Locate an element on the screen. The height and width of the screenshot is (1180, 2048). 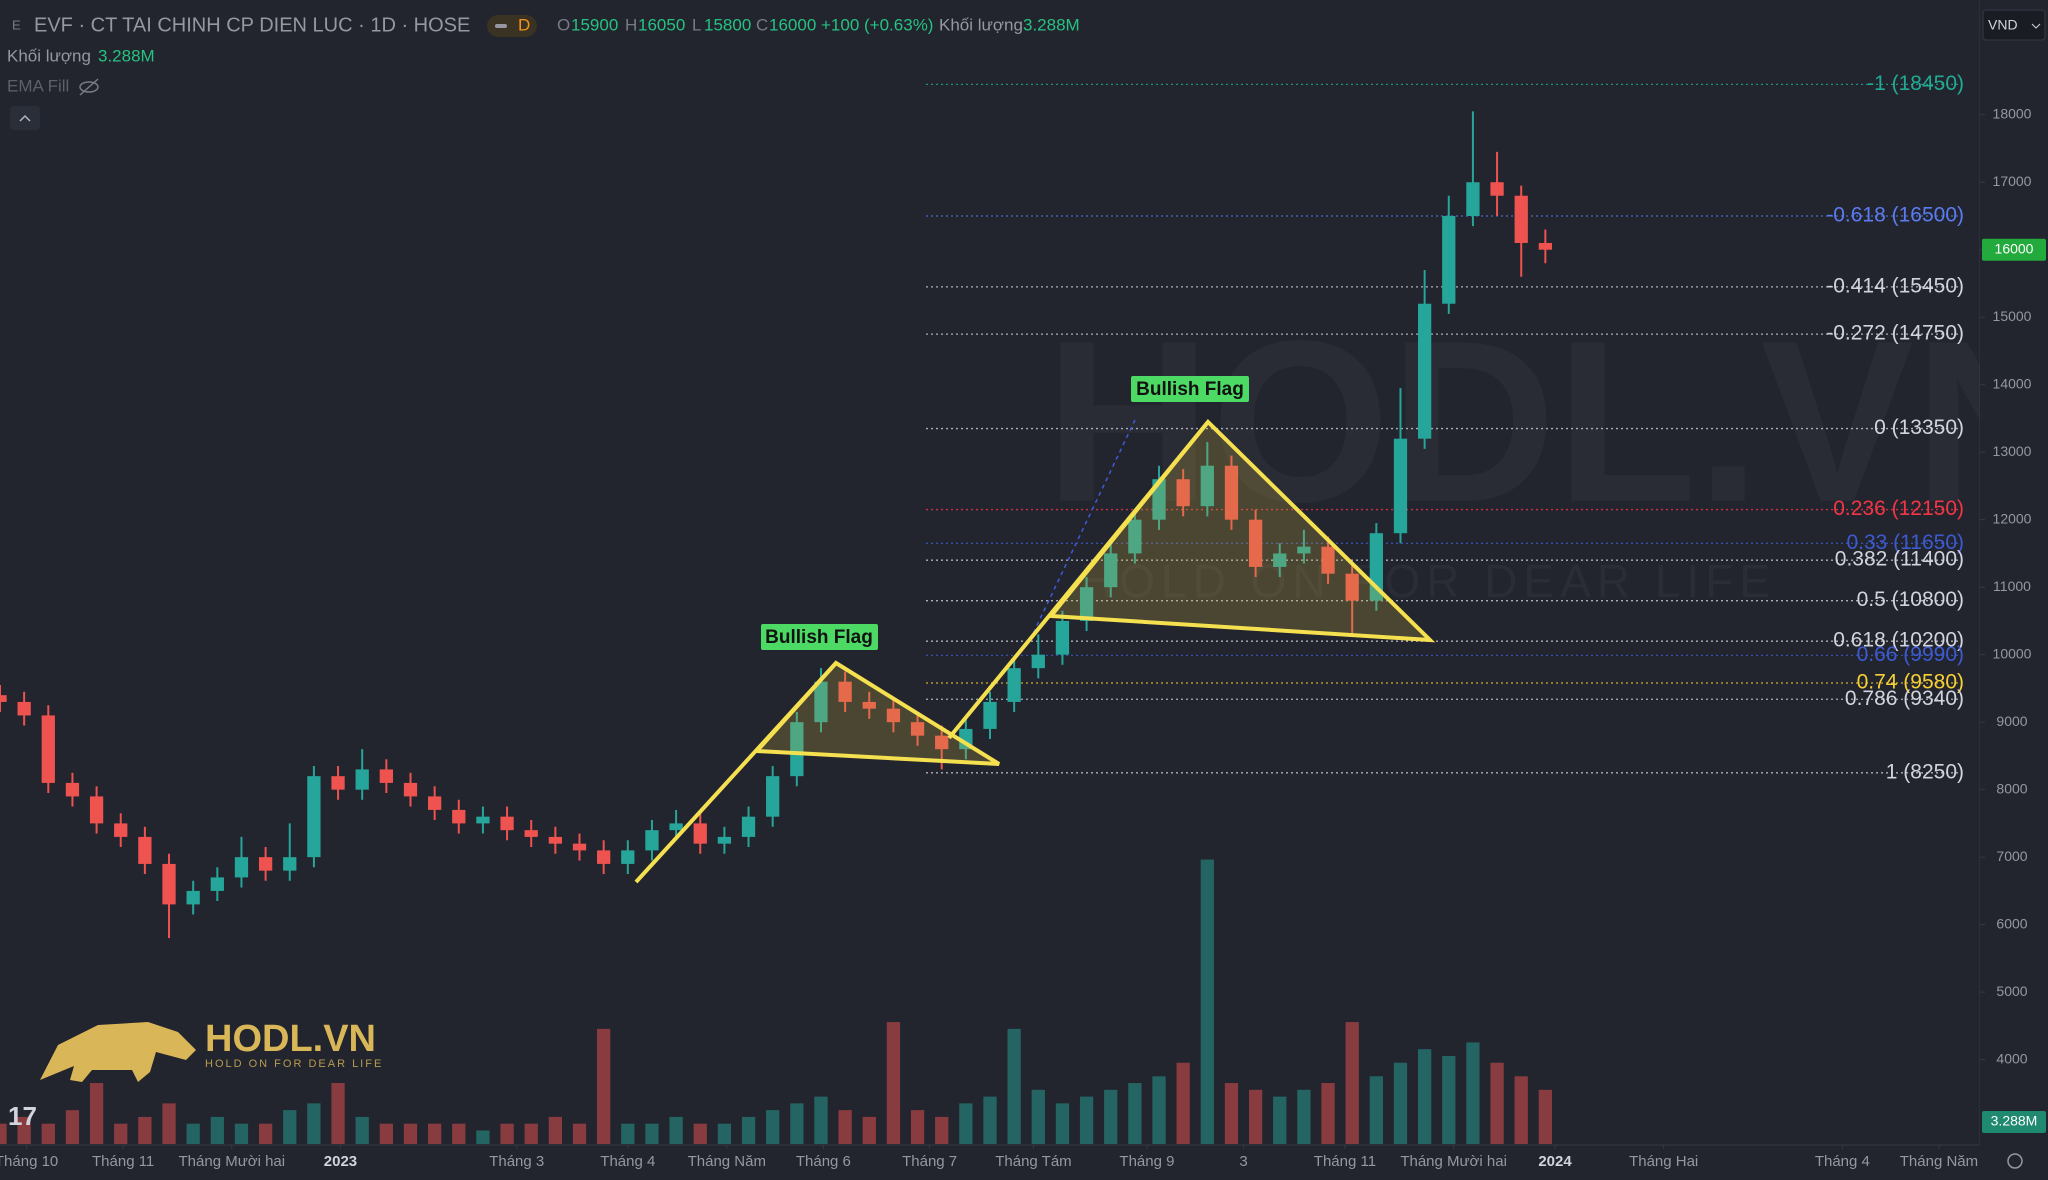
y-tick-label: 6000 is located at coordinates (2011, 923).